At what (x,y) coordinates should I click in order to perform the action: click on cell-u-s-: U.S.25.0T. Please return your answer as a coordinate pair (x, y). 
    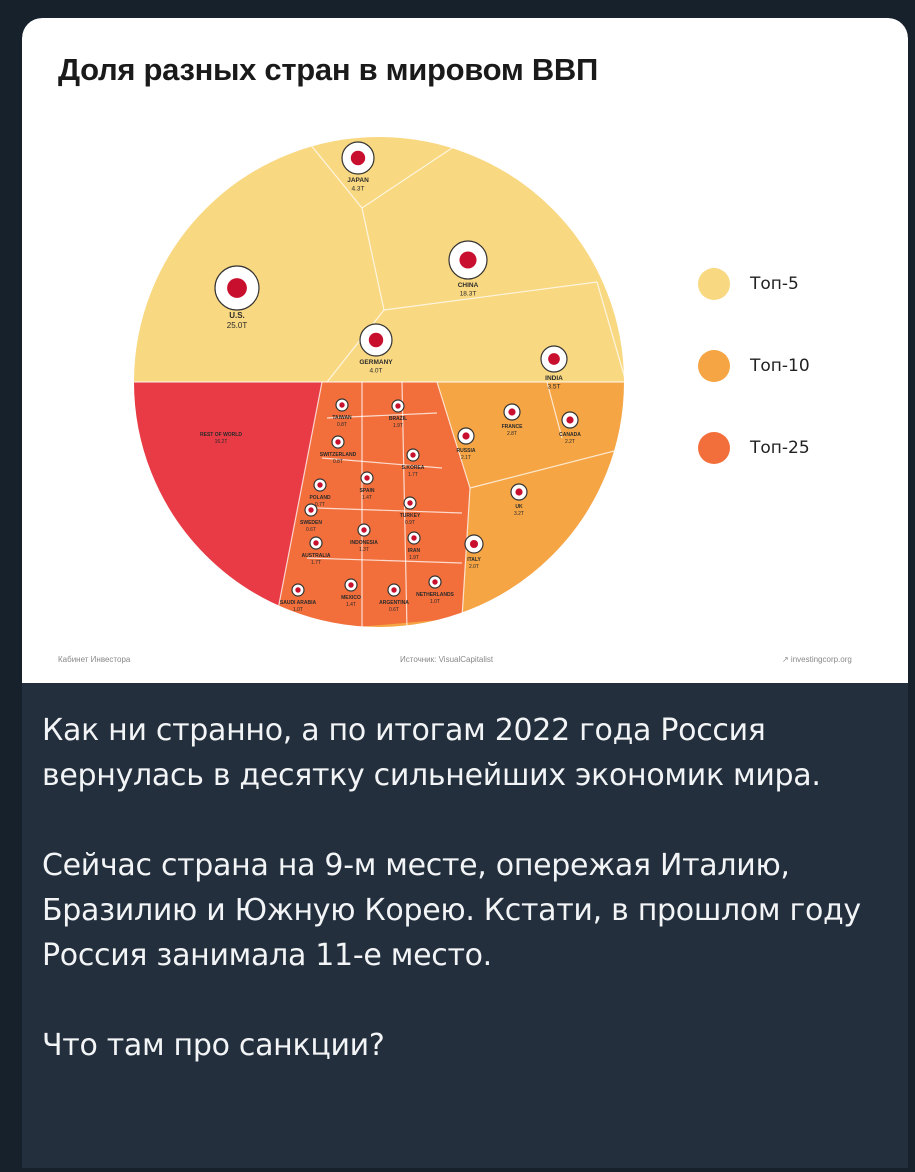
    Looking at the image, I should click on (237, 297).